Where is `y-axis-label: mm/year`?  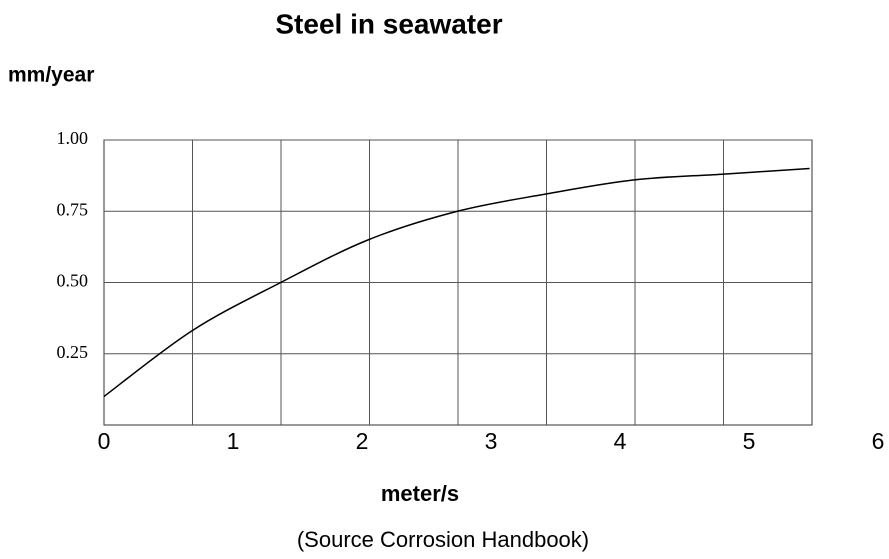
y-axis-label: mm/year is located at coordinates (51, 75).